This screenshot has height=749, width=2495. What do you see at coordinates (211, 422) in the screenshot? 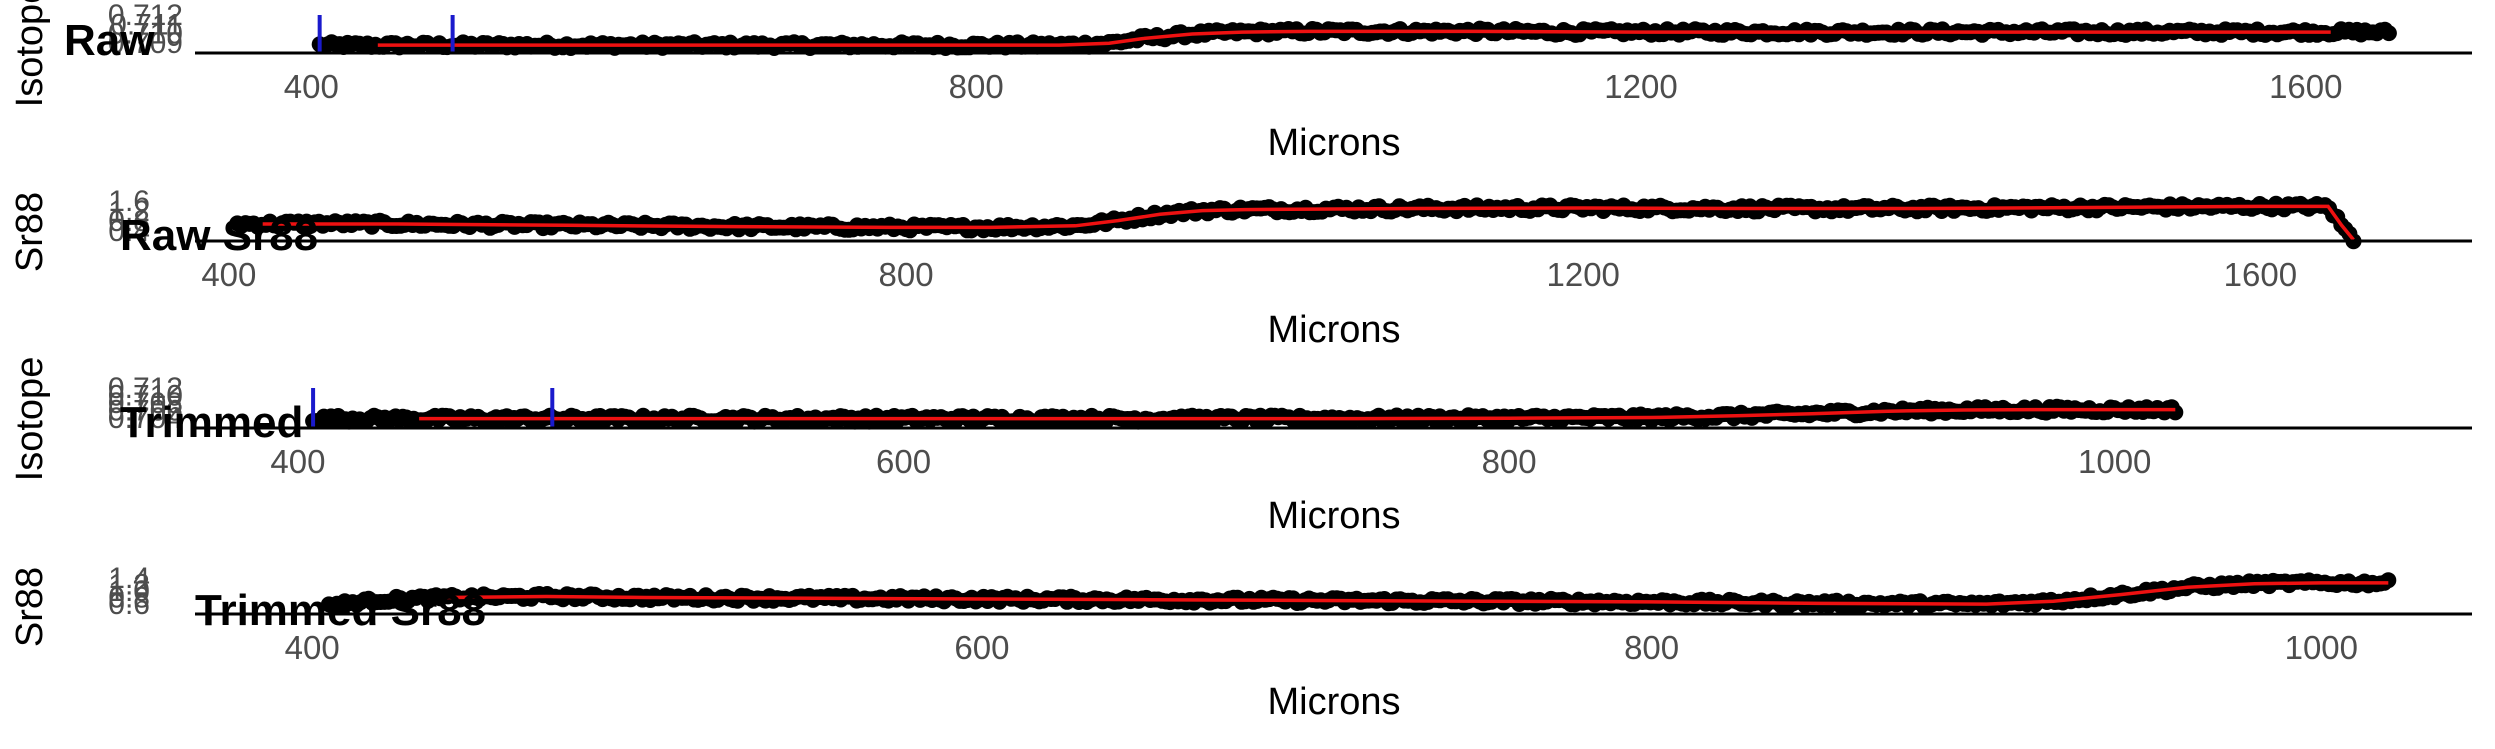
I see `panel-title: Trimmed` at bounding box center [211, 422].